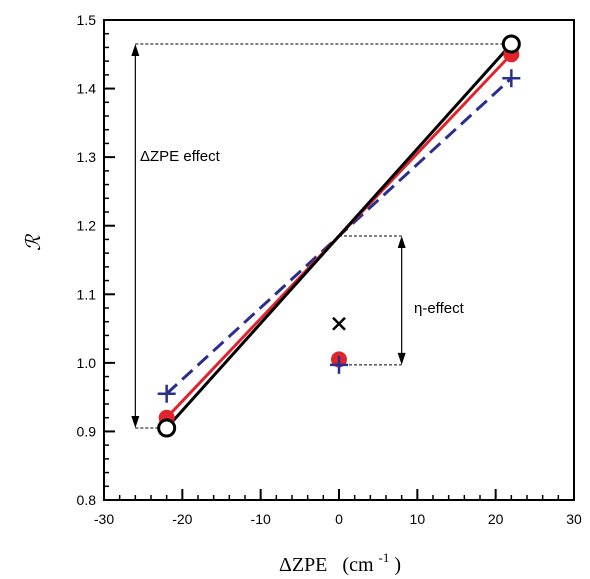  Describe the element at coordinates (574, 519) in the screenshot. I see `x-tick-label: 30` at that location.